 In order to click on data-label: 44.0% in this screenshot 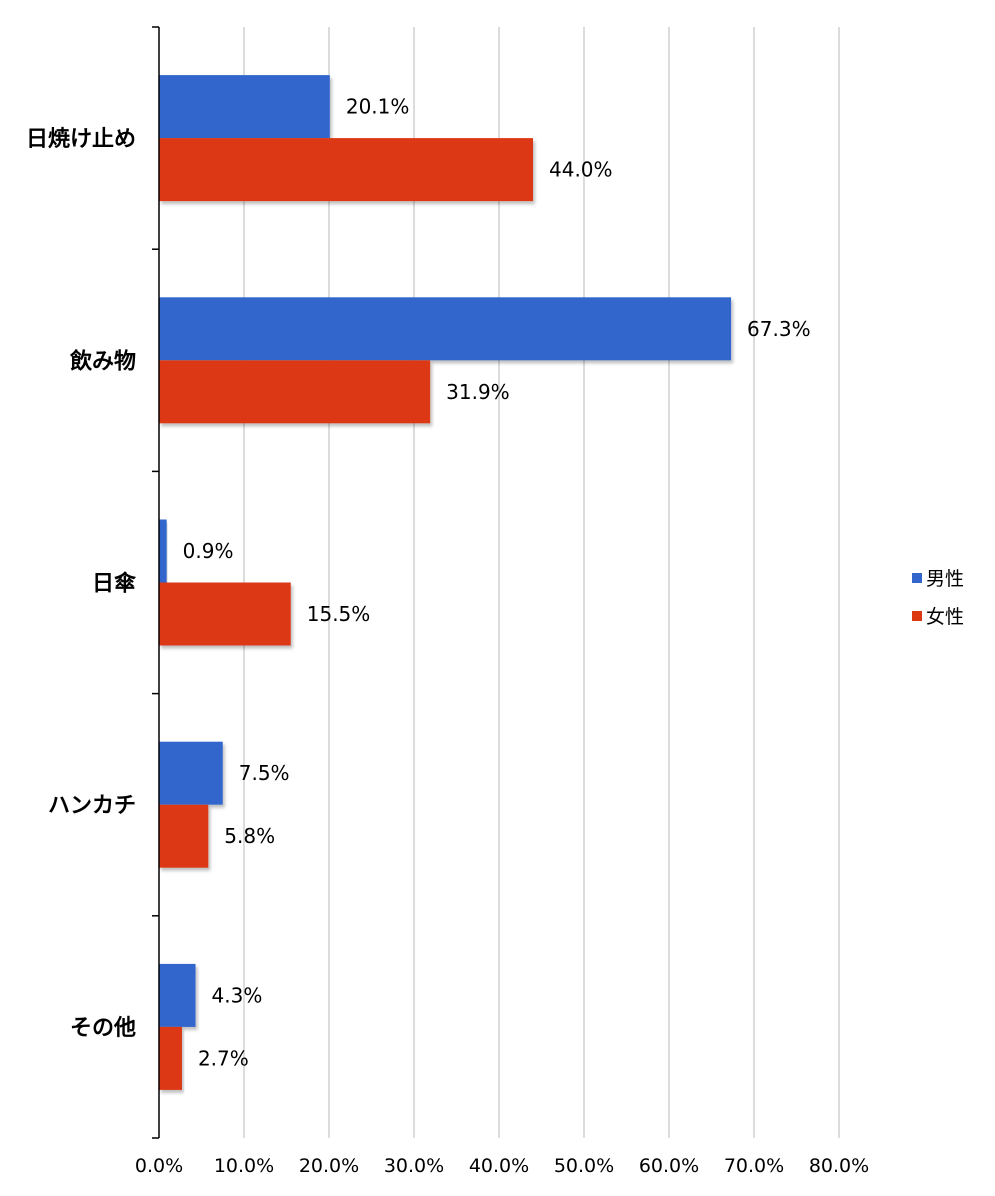, I will do `click(581, 170)`.